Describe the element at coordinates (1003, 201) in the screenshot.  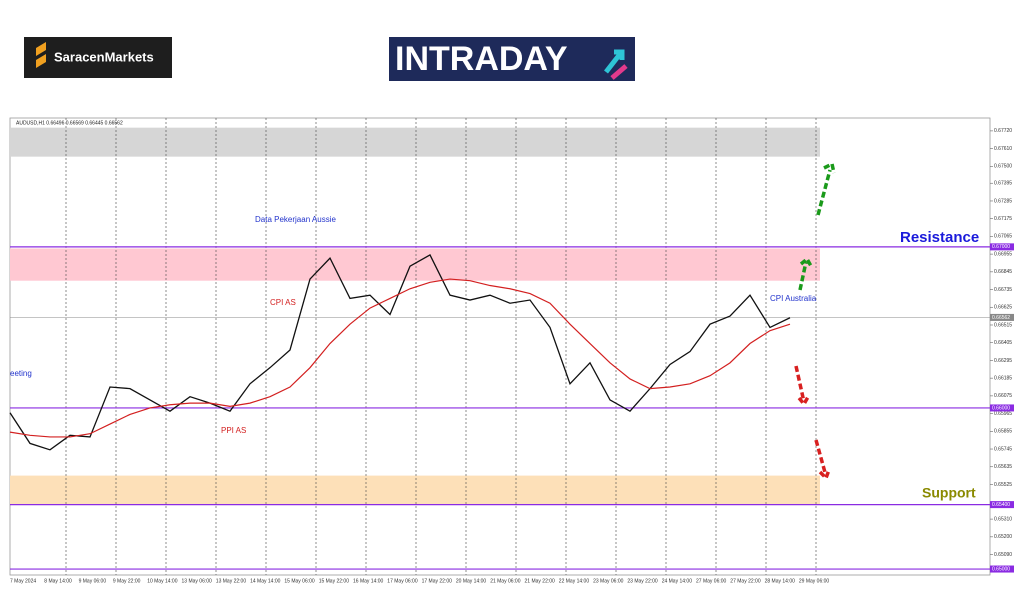
I see `y-tick-label: 0.67285` at that location.